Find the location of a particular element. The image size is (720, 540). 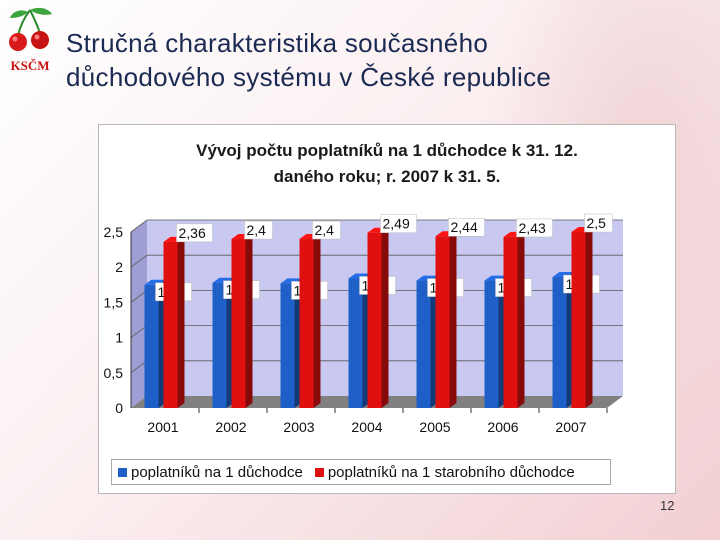

chart-title-line2: daného roku; r. 2007 k 31. 5. is located at coordinates (387, 176).